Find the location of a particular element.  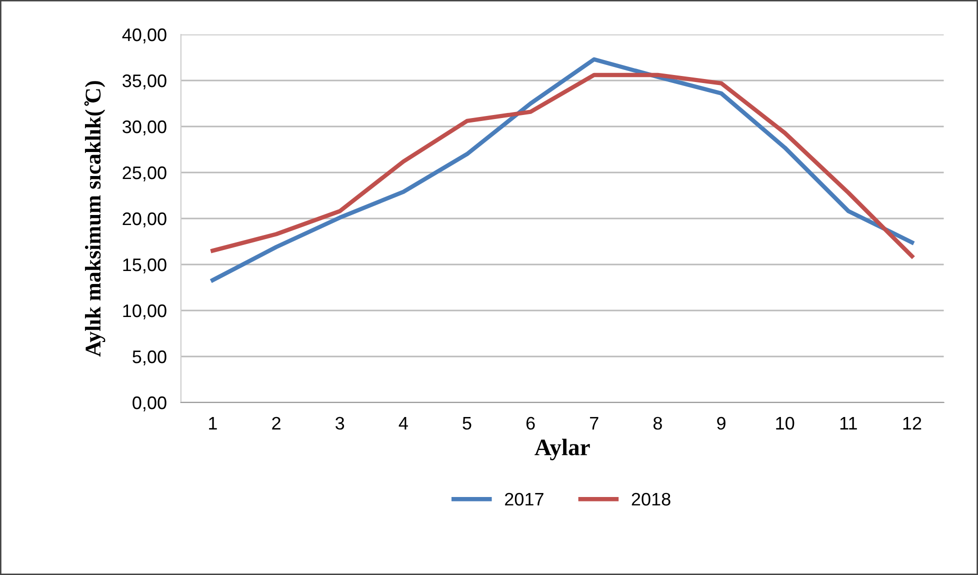

y-tick-label: 25,00 is located at coordinates (144, 174).